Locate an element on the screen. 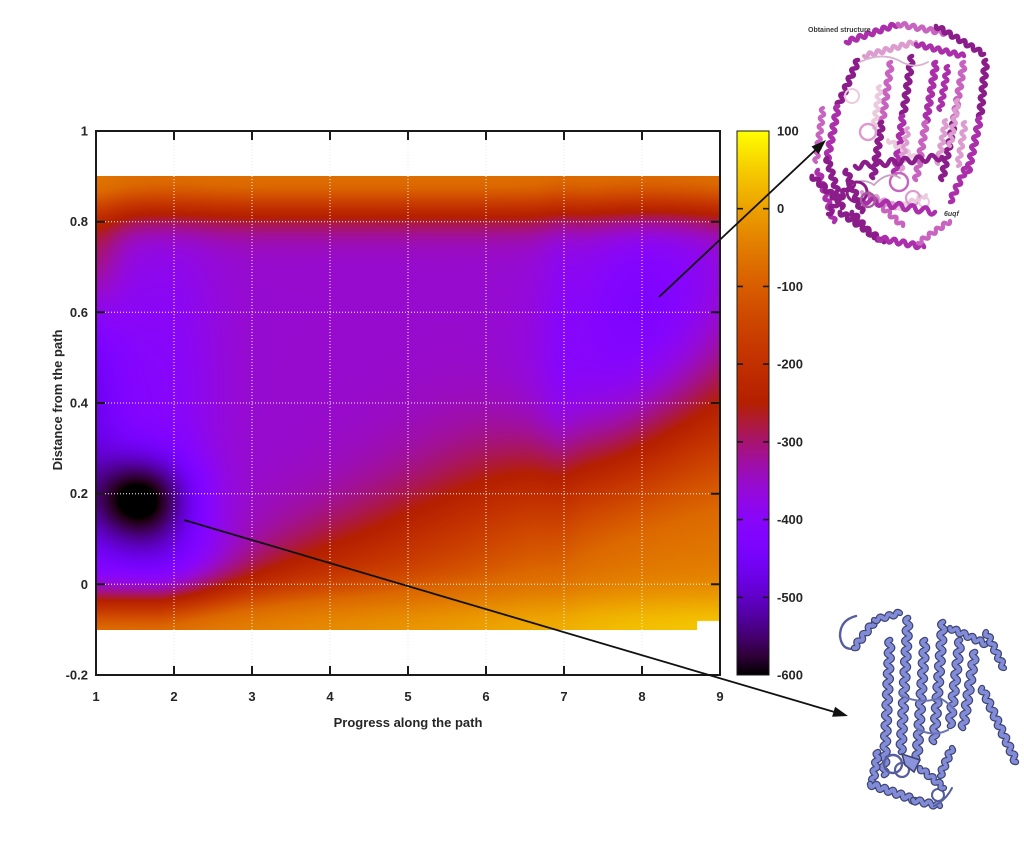 The height and width of the screenshot is (852, 1024). svg-text: -0.2 is located at coordinates (77, 675).